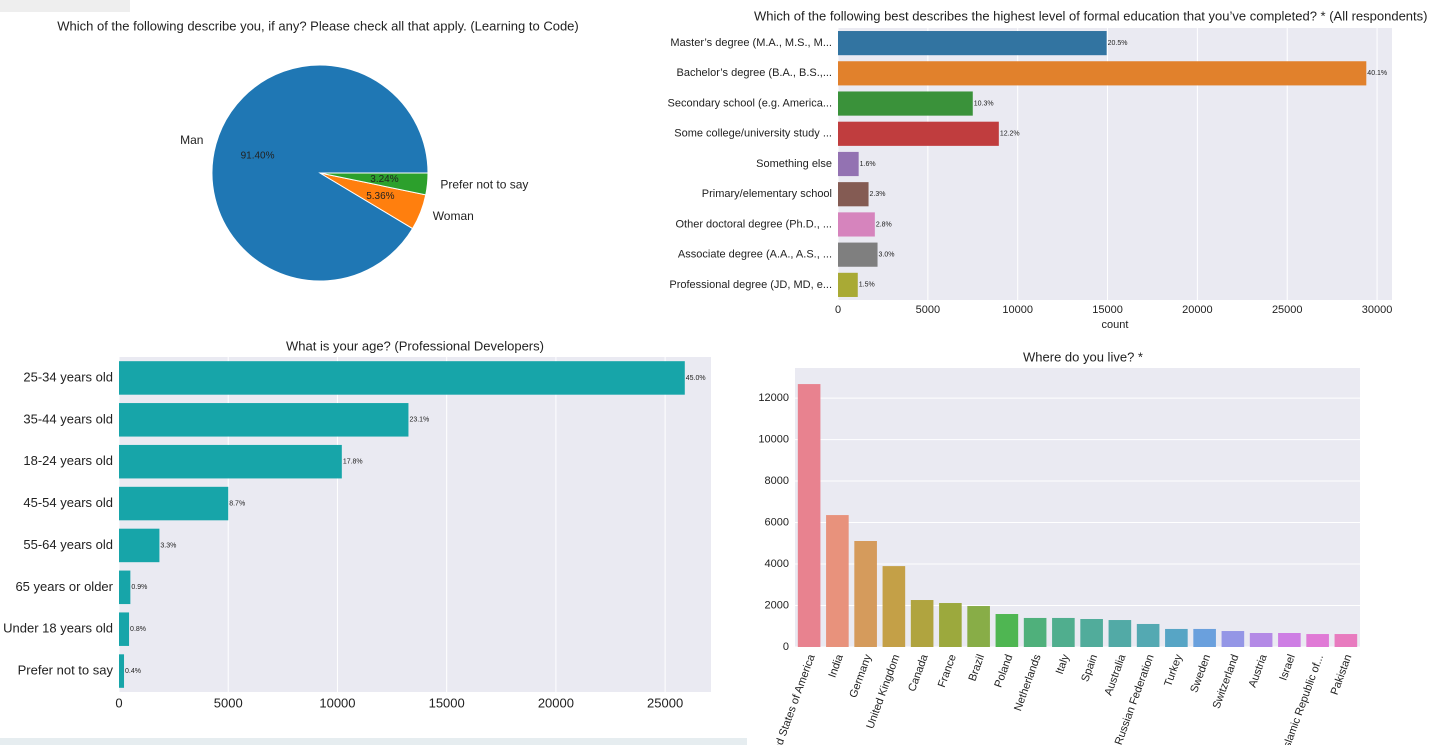 The image size is (1446, 745). What do you see at coordinates (258, 155) in the screenshot?
I see `slice-value-label: 91.40%` at bounding box center [258, 155].